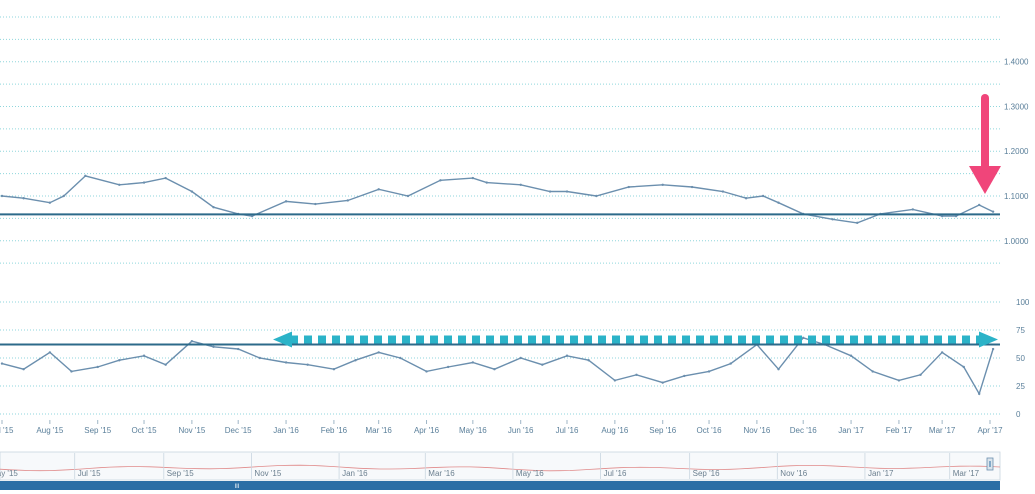 Image resolution: width=1035 pixels, height=494 pixels. Describe the element at coordinates (497, 366) in the screenshot. I see `oscillator-series-line` at that location.